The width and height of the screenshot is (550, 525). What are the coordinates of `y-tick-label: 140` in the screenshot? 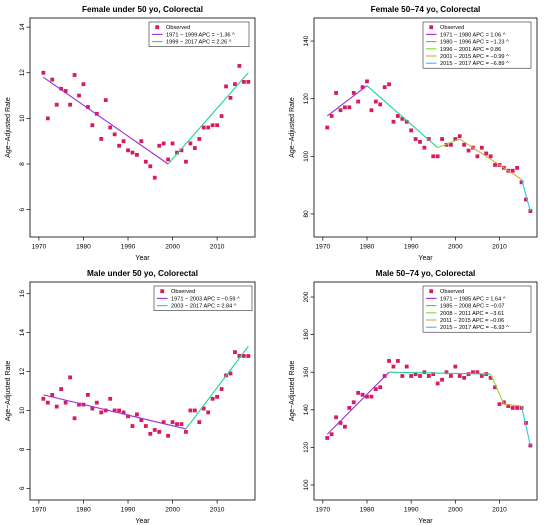 It's located at (306, 409).